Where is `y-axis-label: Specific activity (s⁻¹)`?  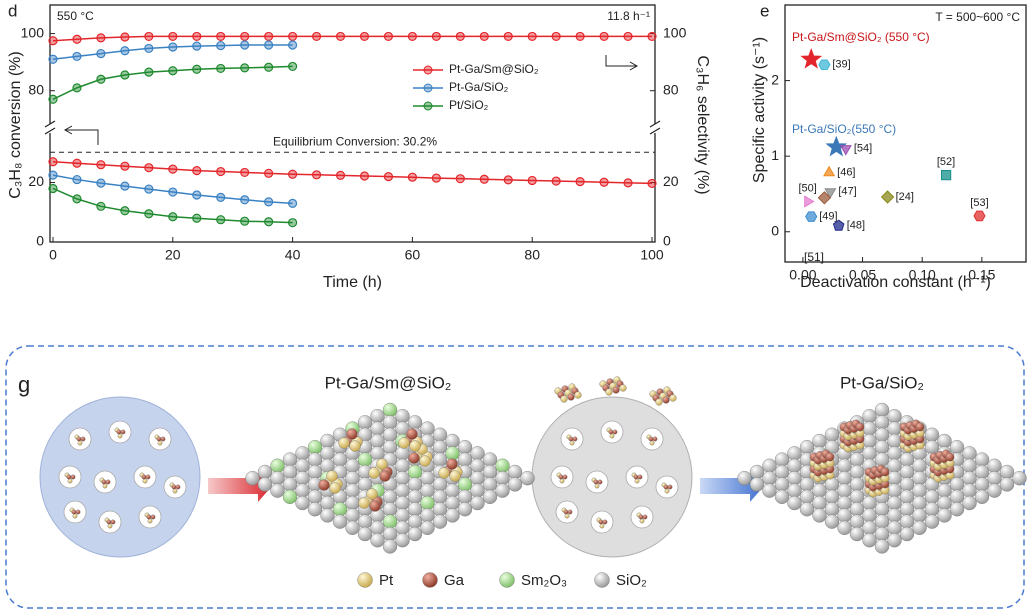
y-axis-label: Specific activity (s⁻¹) is located at coordinates (759, 110).